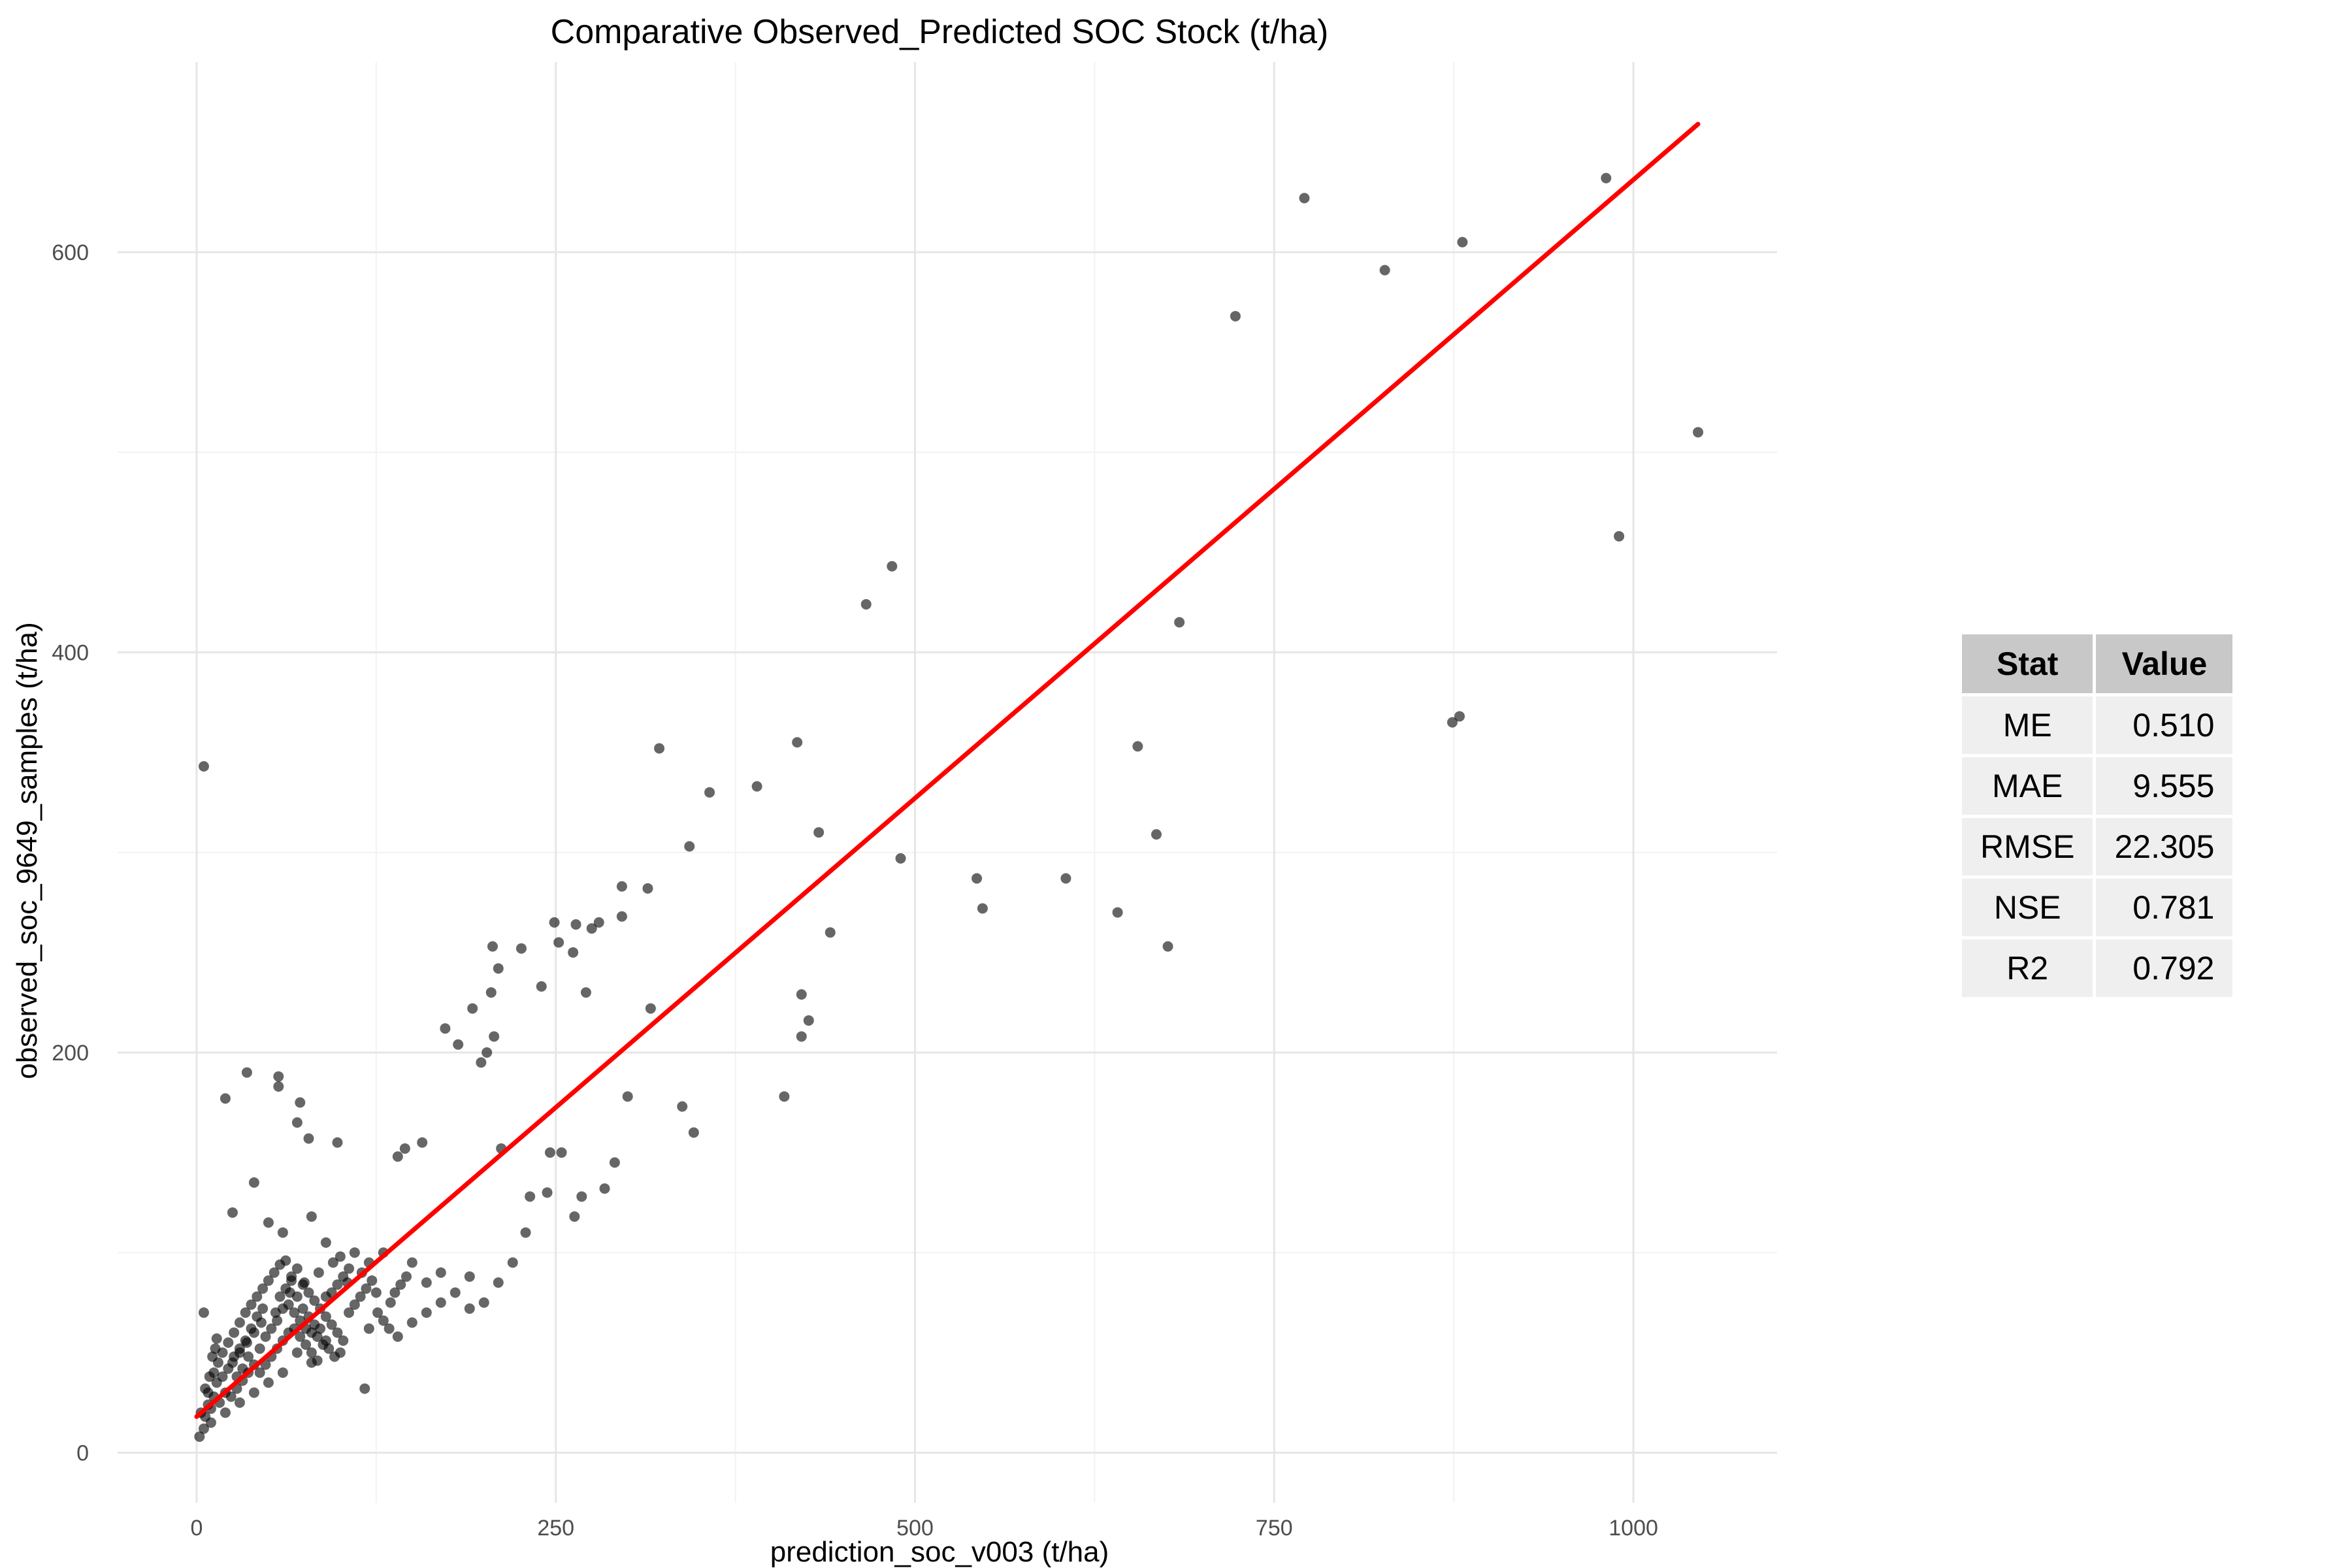 This screenshot has height=1568, width=2352. What do you see at coordinates (2164, 663) in the screenshot?
I see `stats-header-value: Value` at bounding box center [2164, 663].